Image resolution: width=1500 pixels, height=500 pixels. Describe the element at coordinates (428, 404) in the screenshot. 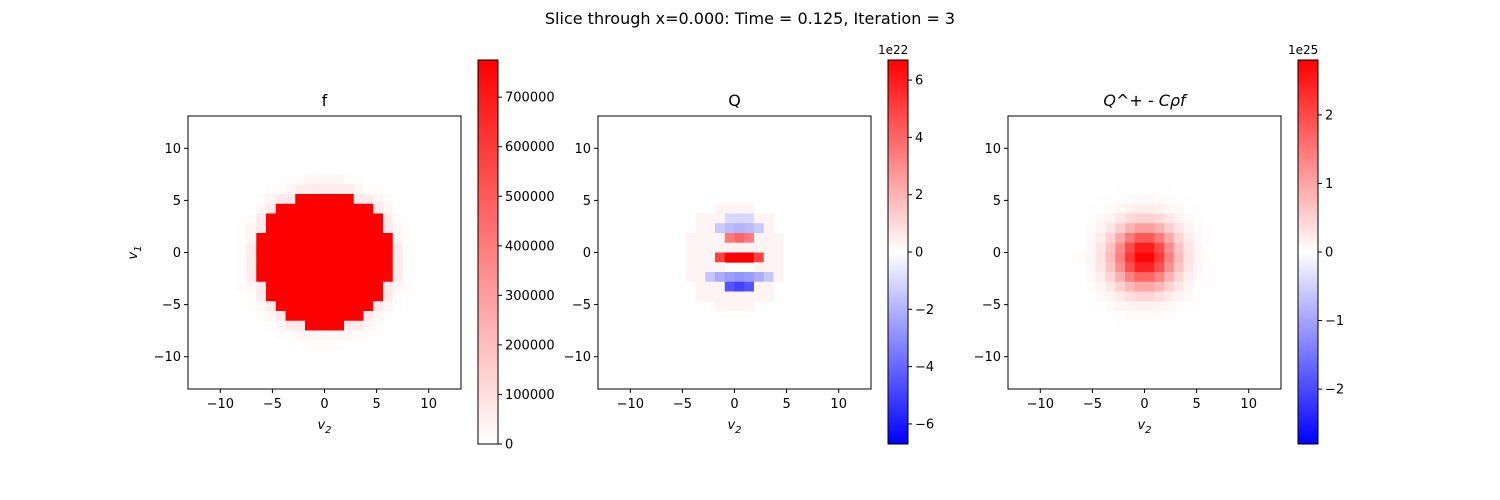

I see `panel-f-xtick-label: 10` at that location.